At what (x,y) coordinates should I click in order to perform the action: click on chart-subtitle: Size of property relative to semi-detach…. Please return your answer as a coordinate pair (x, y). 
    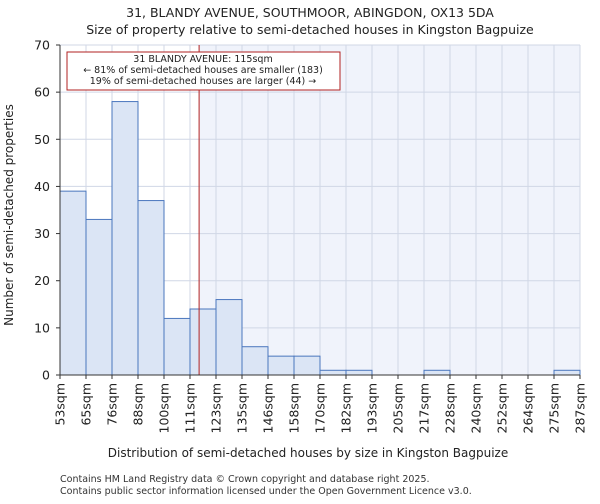
    Looking at the image, I should click on (310, 29).